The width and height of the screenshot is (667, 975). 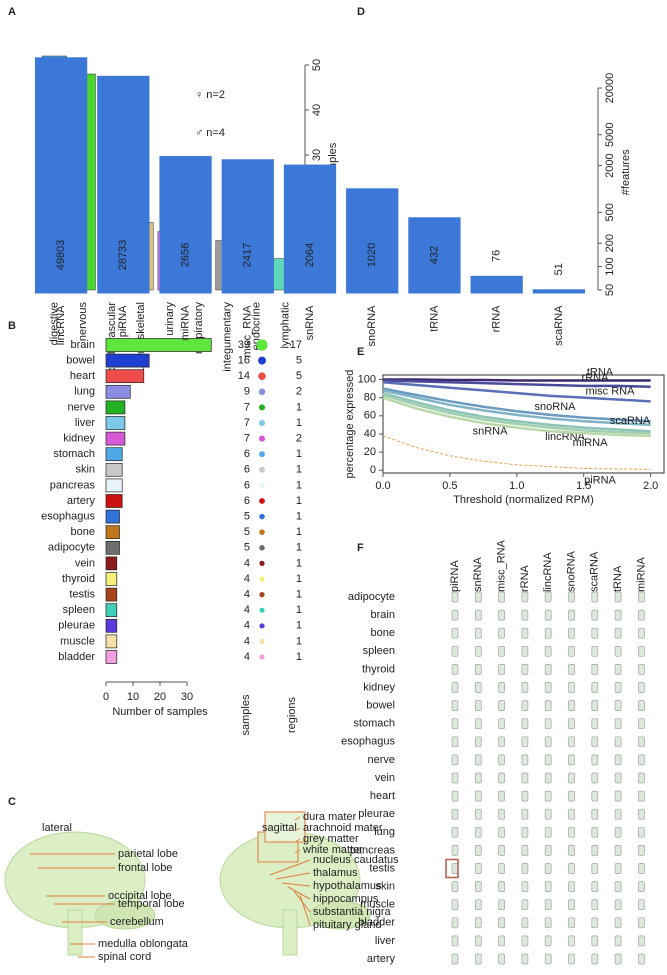 I want to click on category-label: pleurae, so click(x=76, y=626).